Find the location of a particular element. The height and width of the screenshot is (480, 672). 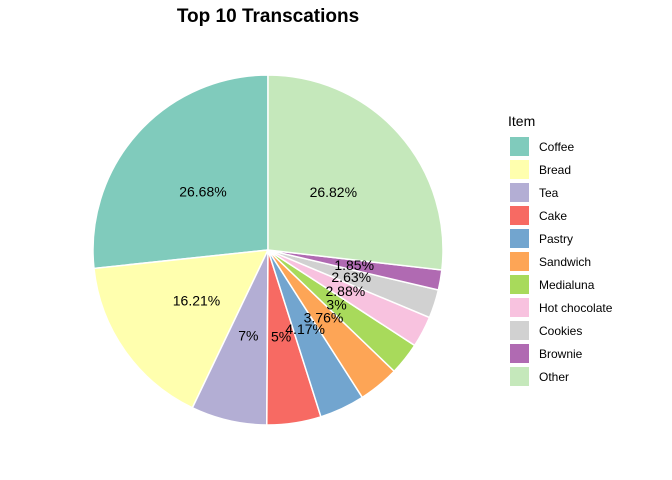

legend-label-other: Other is located at coordinates (554, 377).